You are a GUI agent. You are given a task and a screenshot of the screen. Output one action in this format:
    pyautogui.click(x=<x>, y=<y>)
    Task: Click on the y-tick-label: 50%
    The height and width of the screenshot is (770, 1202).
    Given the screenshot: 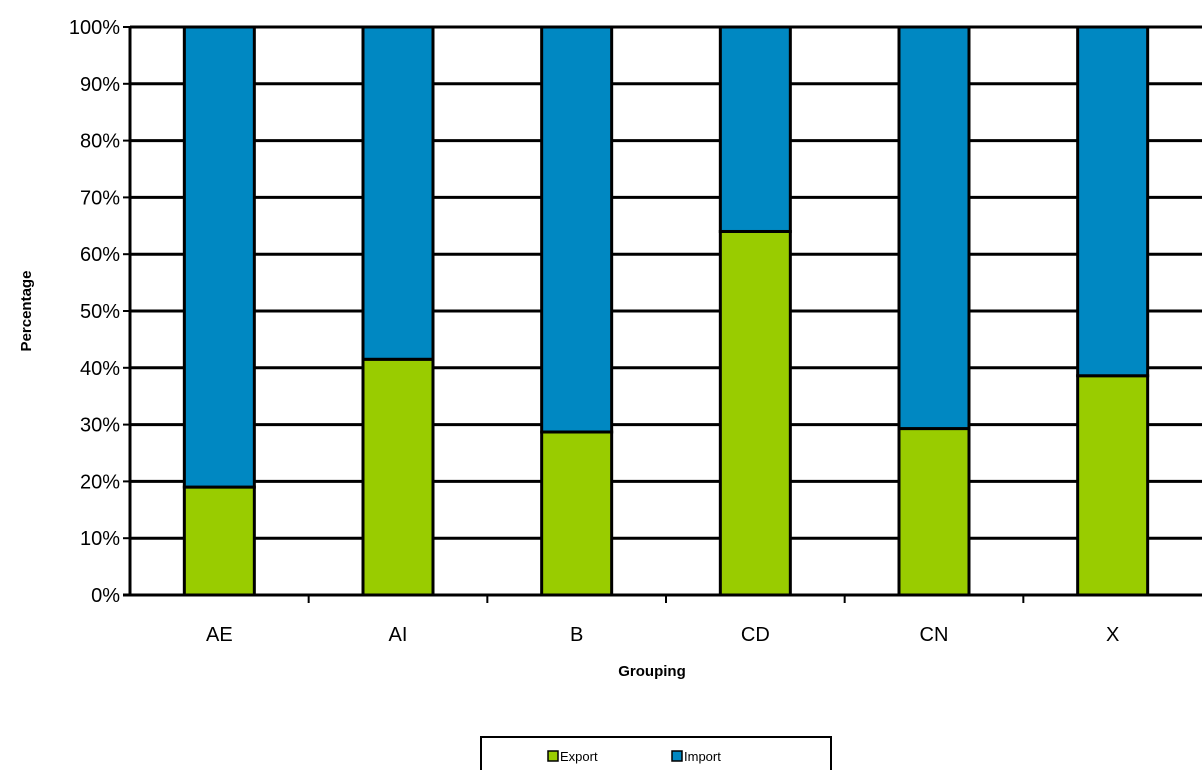 What is the action you would take?
    pyautogui.click(x=100, y=312)
    